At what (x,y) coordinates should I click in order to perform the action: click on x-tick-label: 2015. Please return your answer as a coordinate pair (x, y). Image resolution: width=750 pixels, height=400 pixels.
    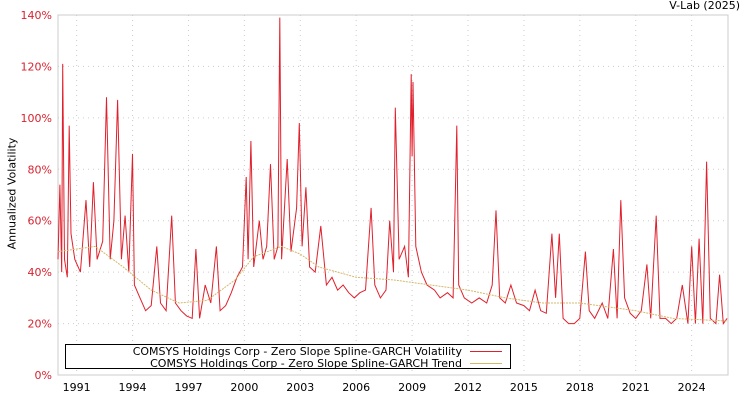
    Looking at the image, I should click on (524, 387).